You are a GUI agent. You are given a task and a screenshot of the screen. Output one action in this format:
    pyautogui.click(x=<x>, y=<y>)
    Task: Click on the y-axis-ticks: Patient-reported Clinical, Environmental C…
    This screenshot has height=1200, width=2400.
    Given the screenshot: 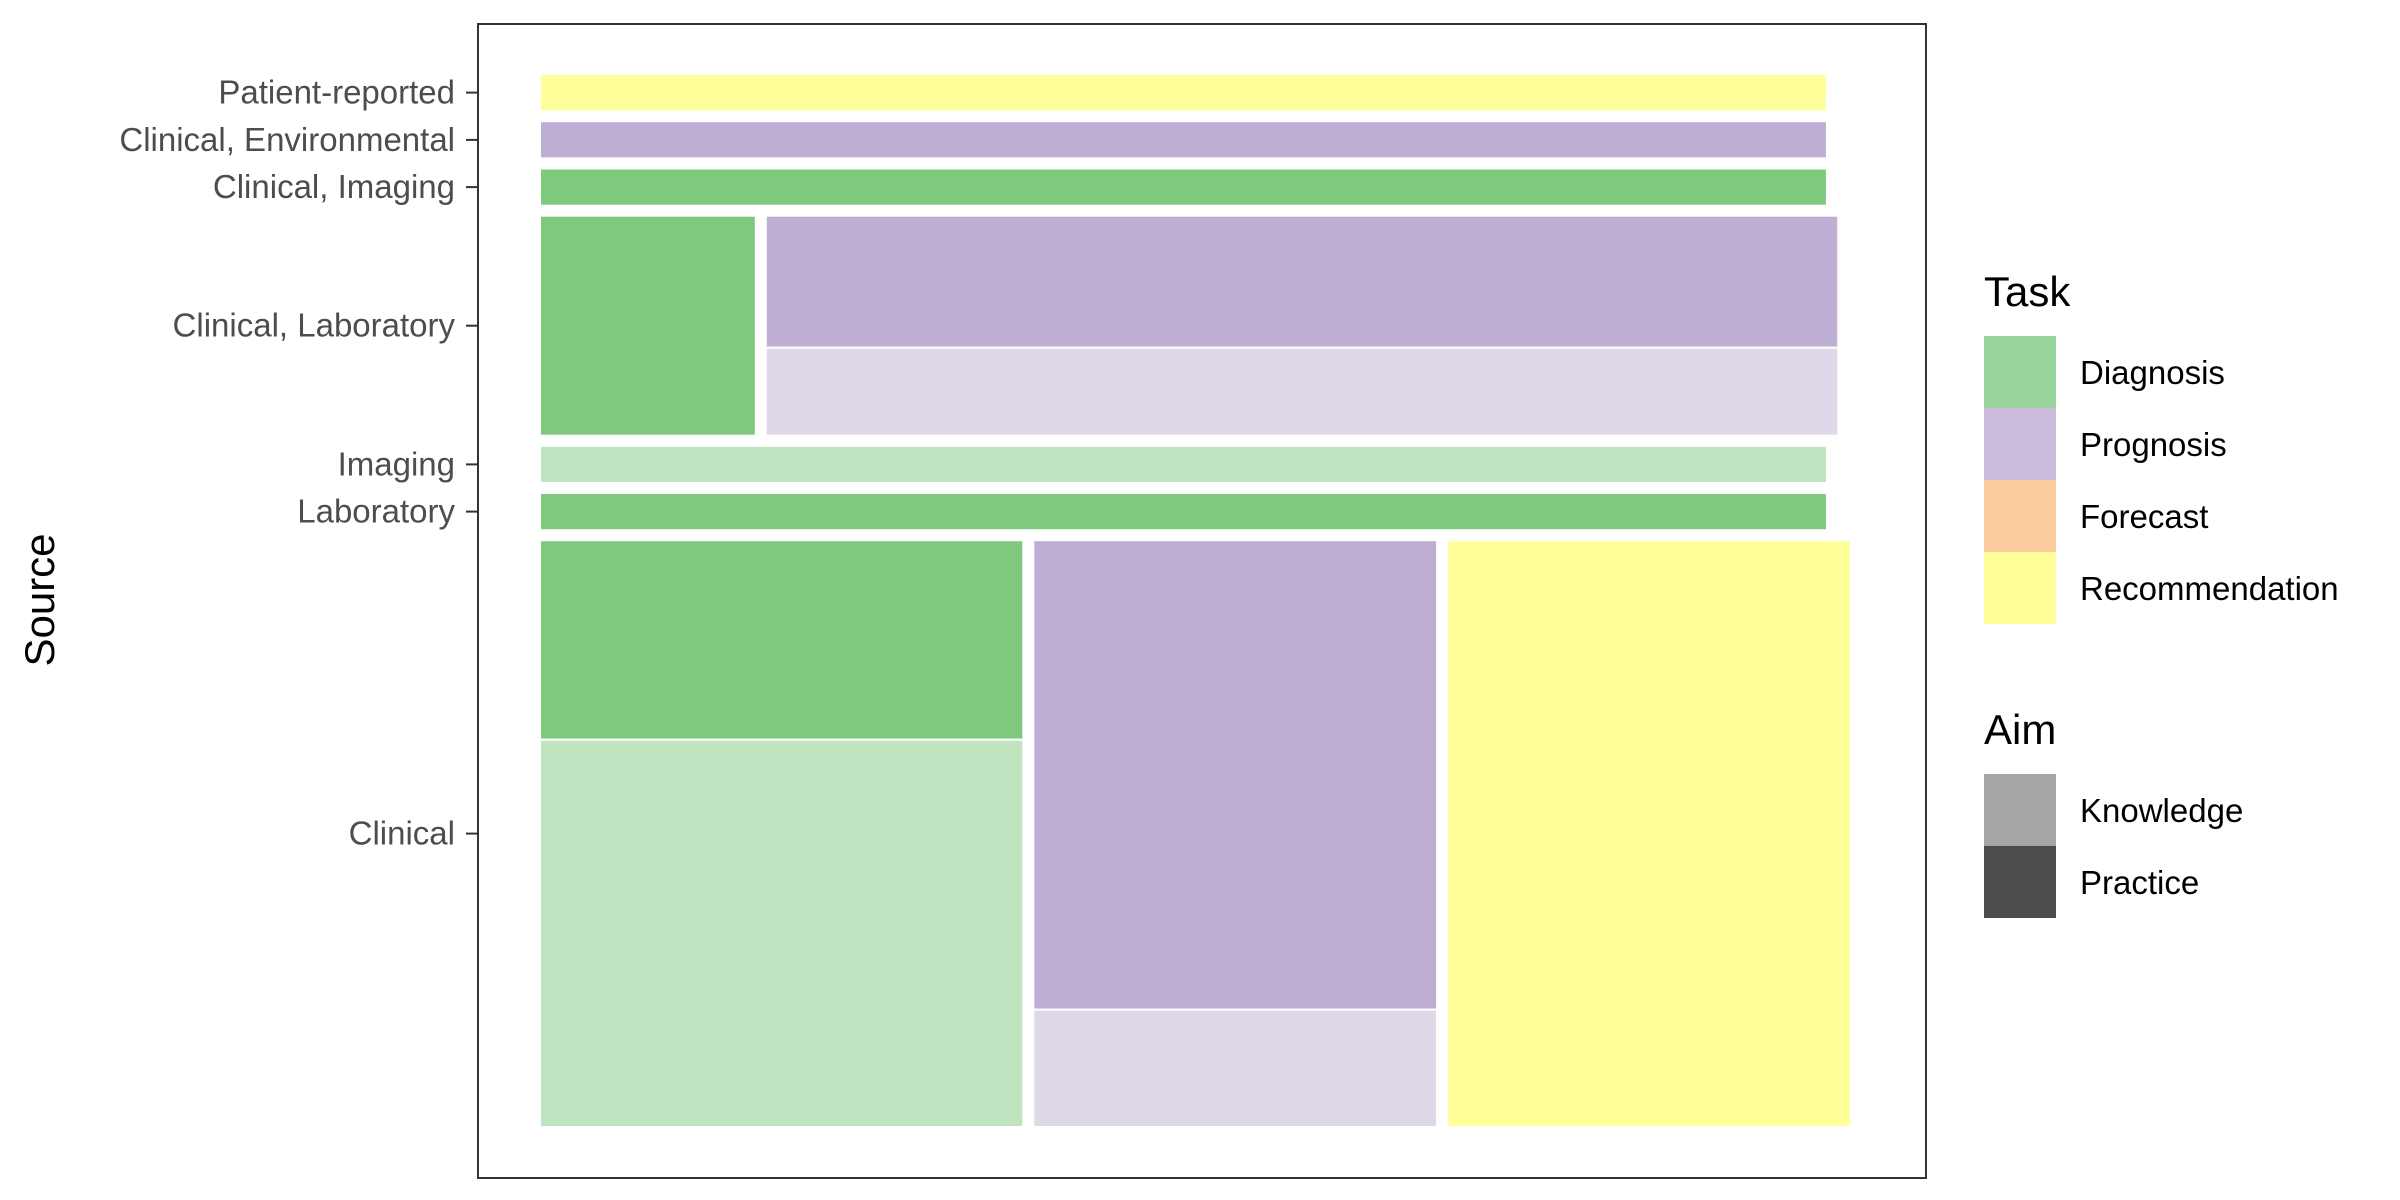 What is the action you would take?
    pyautogui.click(x=298, y=463)
    